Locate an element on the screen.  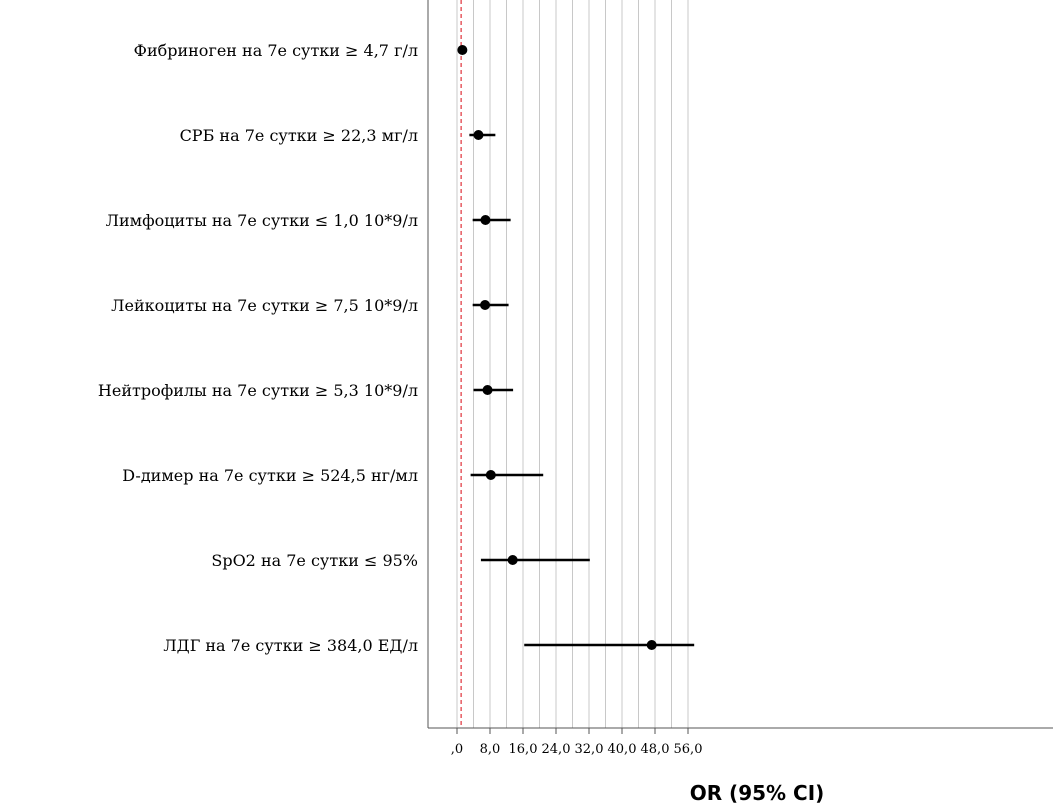
category-label: Лимфоциты на 7е сутки ≤ 1,0 10*9/л is located at coordinates (262, 220).